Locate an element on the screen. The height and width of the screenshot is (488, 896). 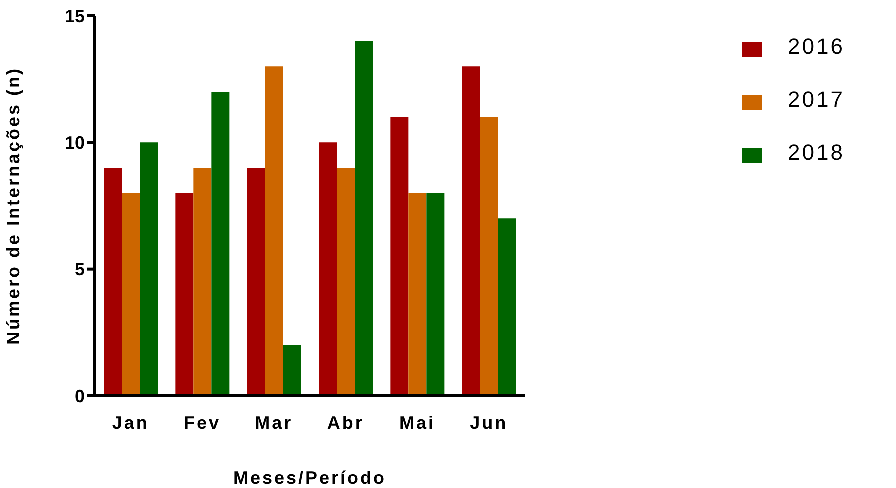
x-tick-label: Jun is located at coordinates (489, 422).